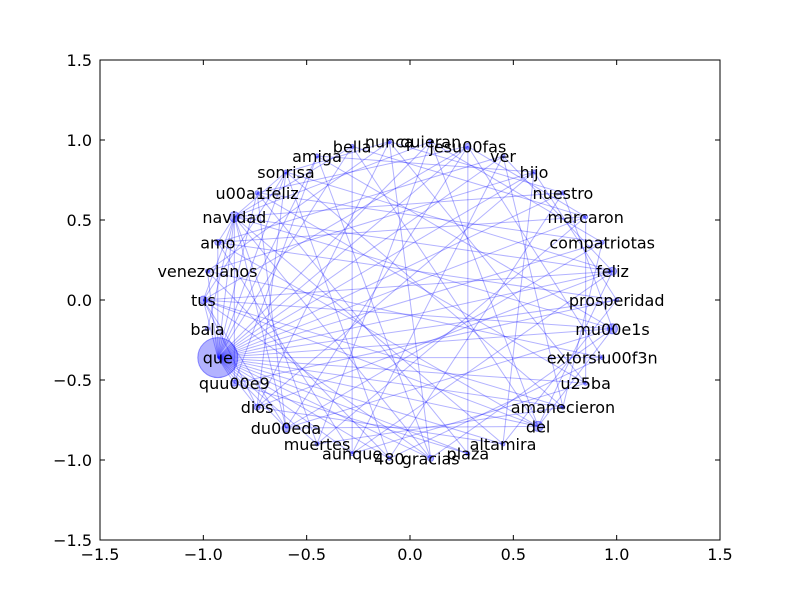 The width and height of the screenshot is (800, 600). I want to click on y-tick-label: −0.5, so click(72, 380).